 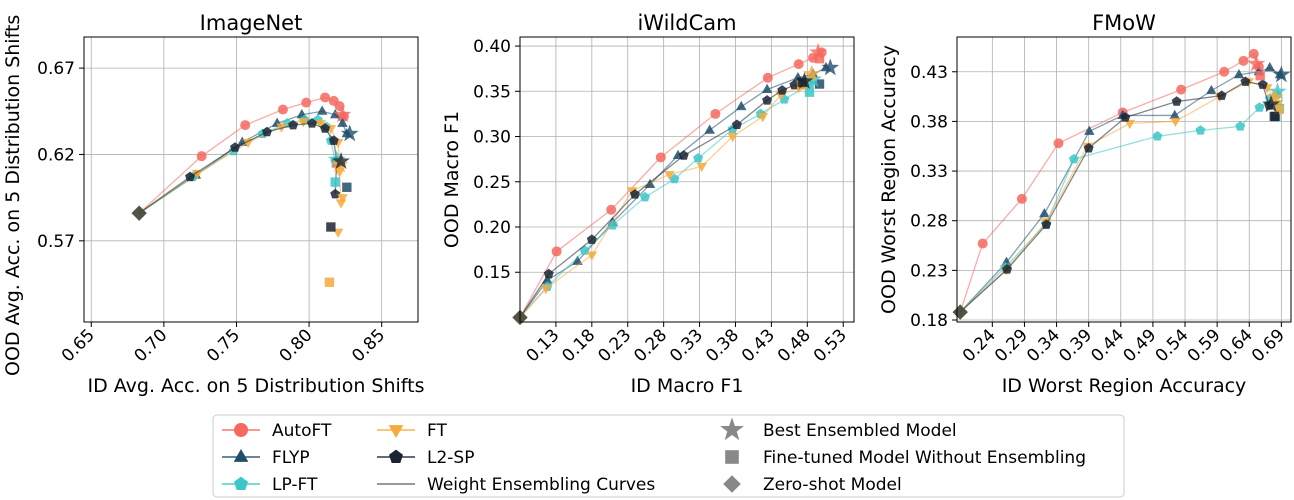 I want to click on y-tick-label: 0.67, so click(x=56, y=69).